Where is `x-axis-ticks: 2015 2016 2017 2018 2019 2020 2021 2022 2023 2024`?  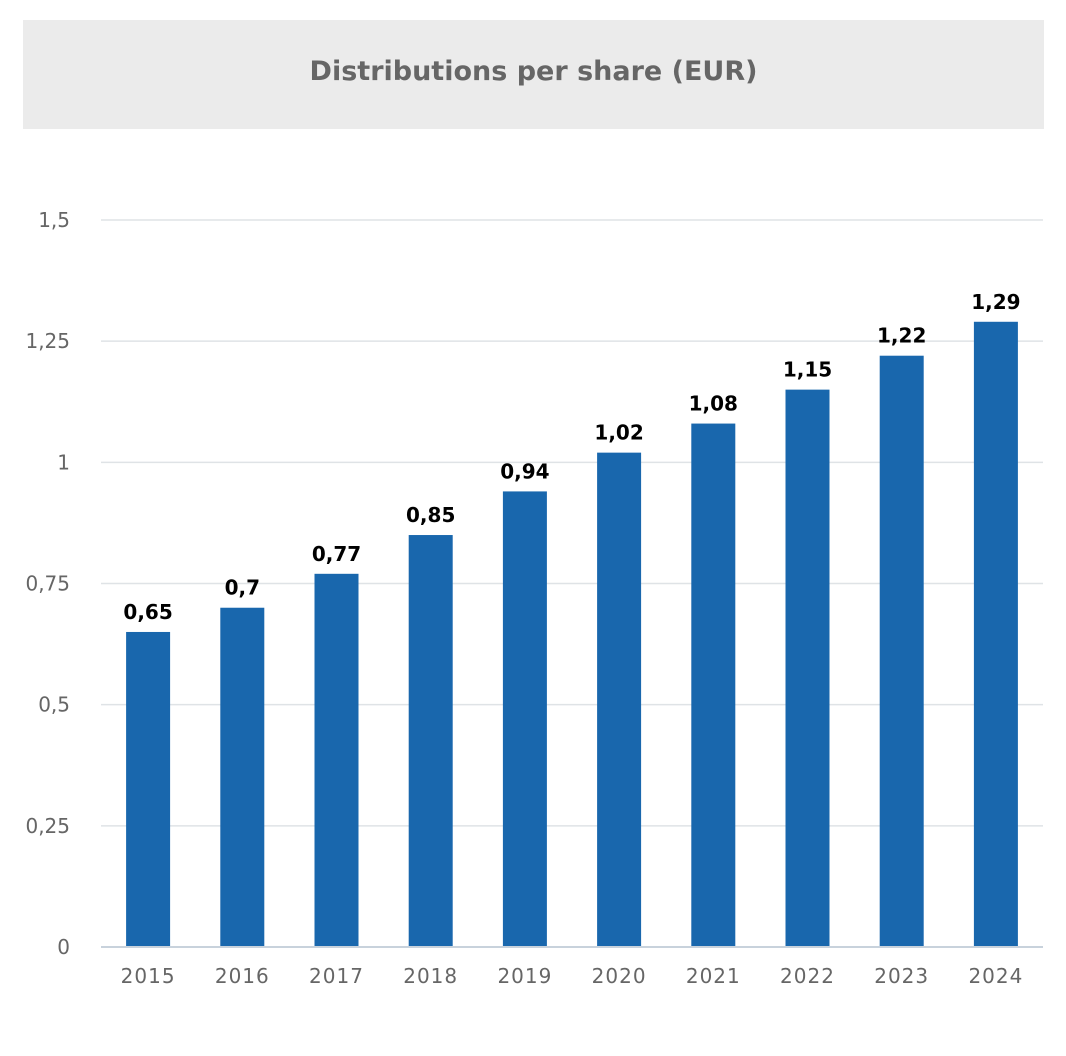
x-axis-ticks: 2015 2016 2017 2018 2019 2020 2021 2022 2023 2024 is located at coordinates (572, 976).